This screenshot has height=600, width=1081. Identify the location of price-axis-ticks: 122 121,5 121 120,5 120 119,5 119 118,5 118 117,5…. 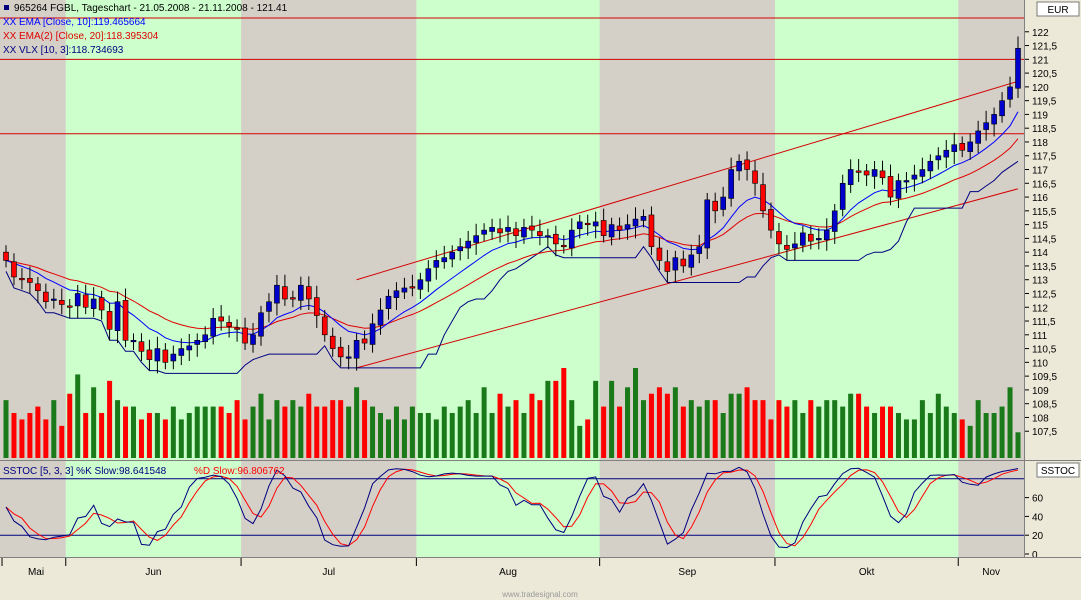
(1040, 233).